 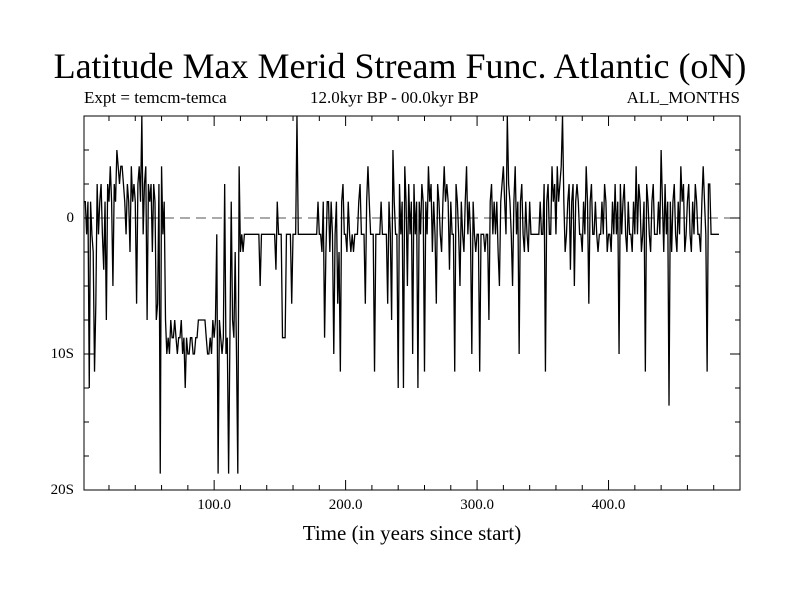 What do you see at coordinates (62, 354) in the screenshot?
I see `y-tick-label: 10S` at bounding box center [62, 354].